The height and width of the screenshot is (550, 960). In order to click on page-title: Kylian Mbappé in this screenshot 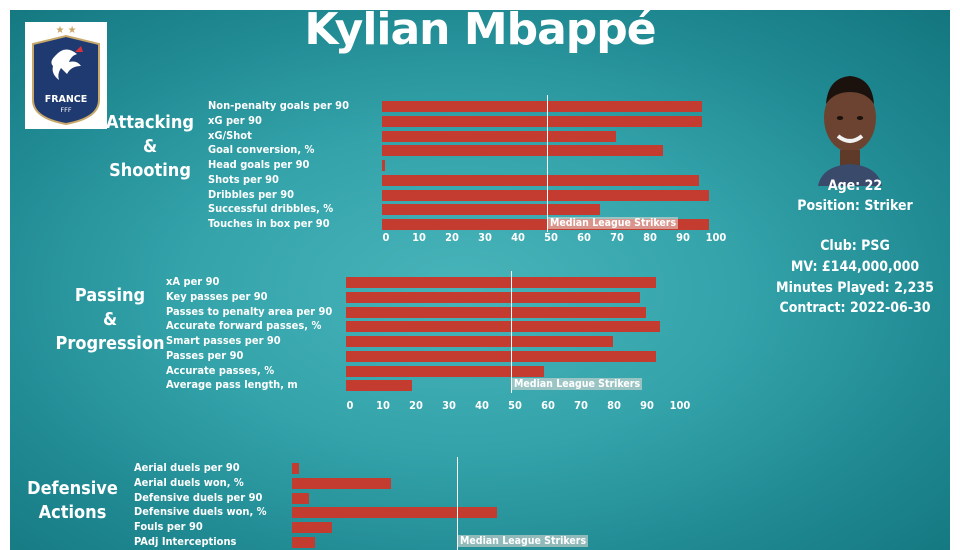, I will do `click(480, 32)`.